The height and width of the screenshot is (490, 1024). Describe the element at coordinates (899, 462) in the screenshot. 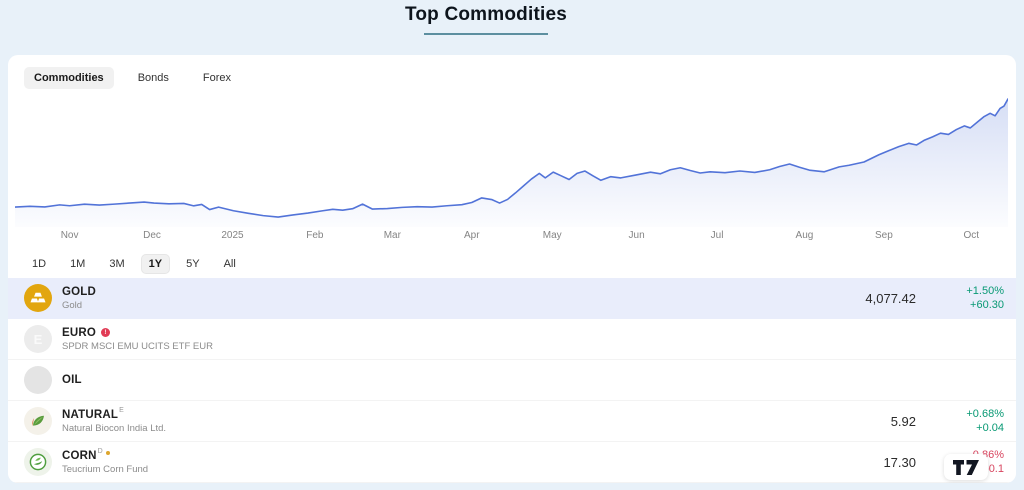

I see `price-value: 17.30` at that location.